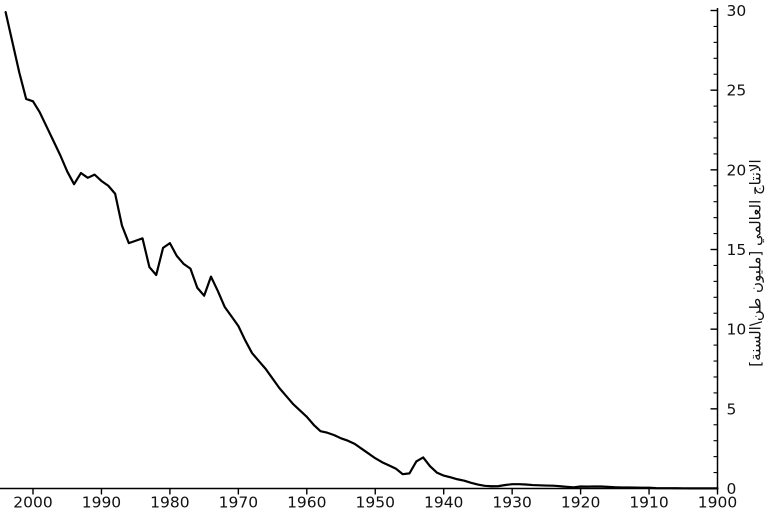  I want to click on x-tick-label: 1970, so click(238, 503).